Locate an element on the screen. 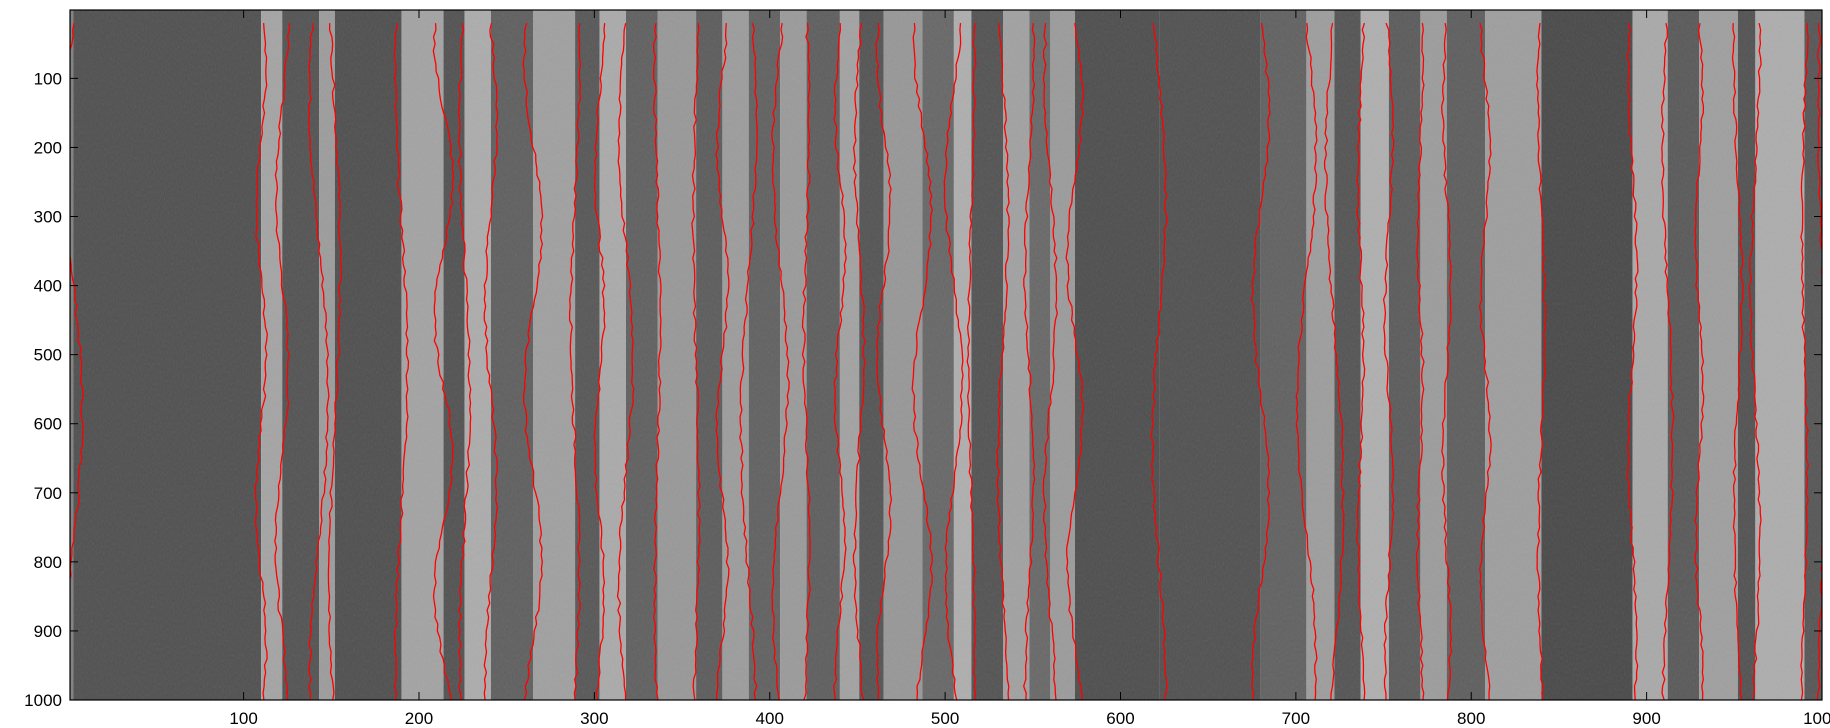 The width and height of the screenshot is (1830, 728). x-tick-label: 800 is located at coordinates (1471, 718).